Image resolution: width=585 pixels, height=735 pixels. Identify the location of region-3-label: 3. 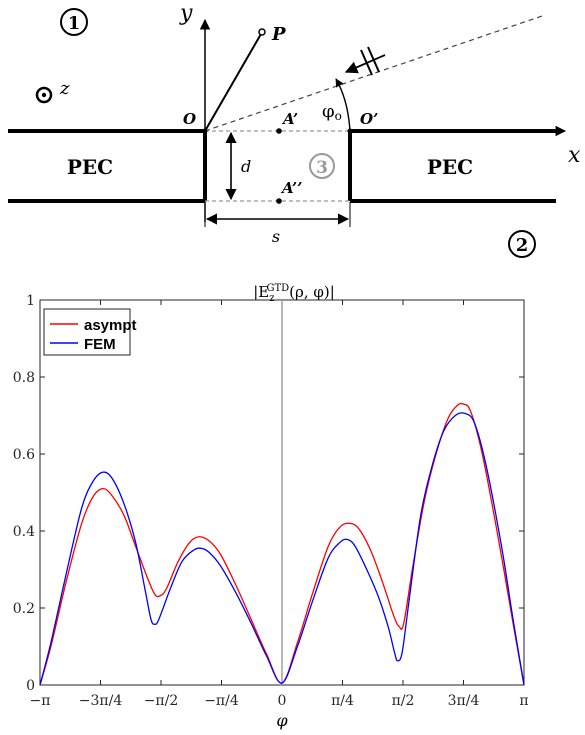
(322, 168).